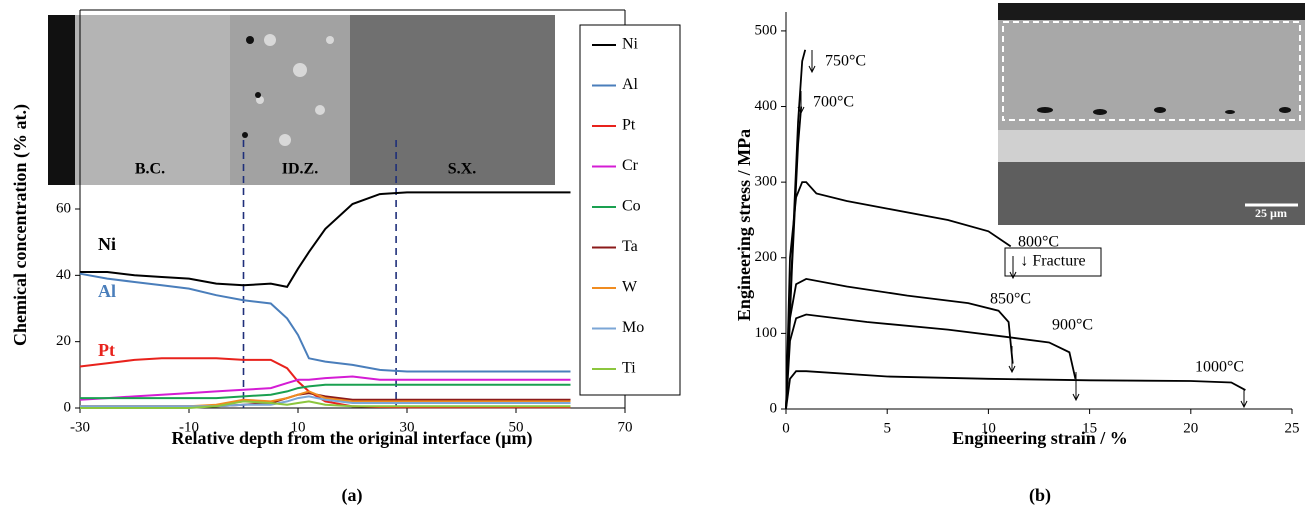  What do you see at coordinates (352, 495) in the screenshot?
I see `caption: (a)` at bounding box center [352, 495].